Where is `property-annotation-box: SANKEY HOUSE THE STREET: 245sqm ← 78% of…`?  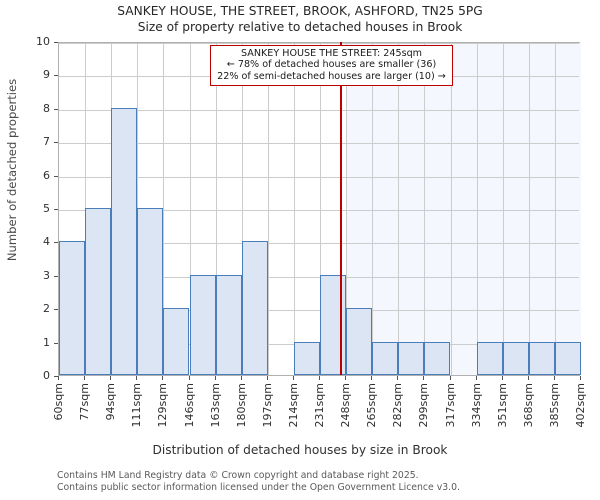 property-annotation-box: SANKEY HOUSE THE STREET: 245sqm ← 78% of… is located at coordinates (331, 66).